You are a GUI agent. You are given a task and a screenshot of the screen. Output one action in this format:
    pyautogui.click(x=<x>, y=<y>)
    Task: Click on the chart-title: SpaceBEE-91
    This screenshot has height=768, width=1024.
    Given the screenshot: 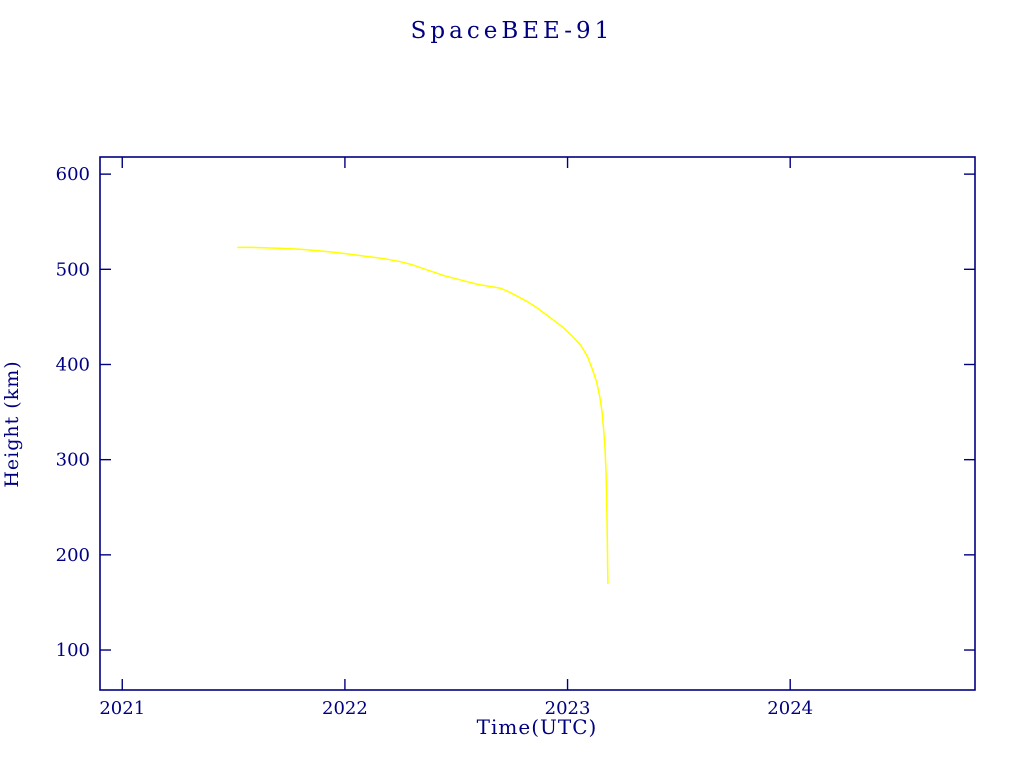 What is the action you would take?
    pyautogui.click(x=512, y=31)
    